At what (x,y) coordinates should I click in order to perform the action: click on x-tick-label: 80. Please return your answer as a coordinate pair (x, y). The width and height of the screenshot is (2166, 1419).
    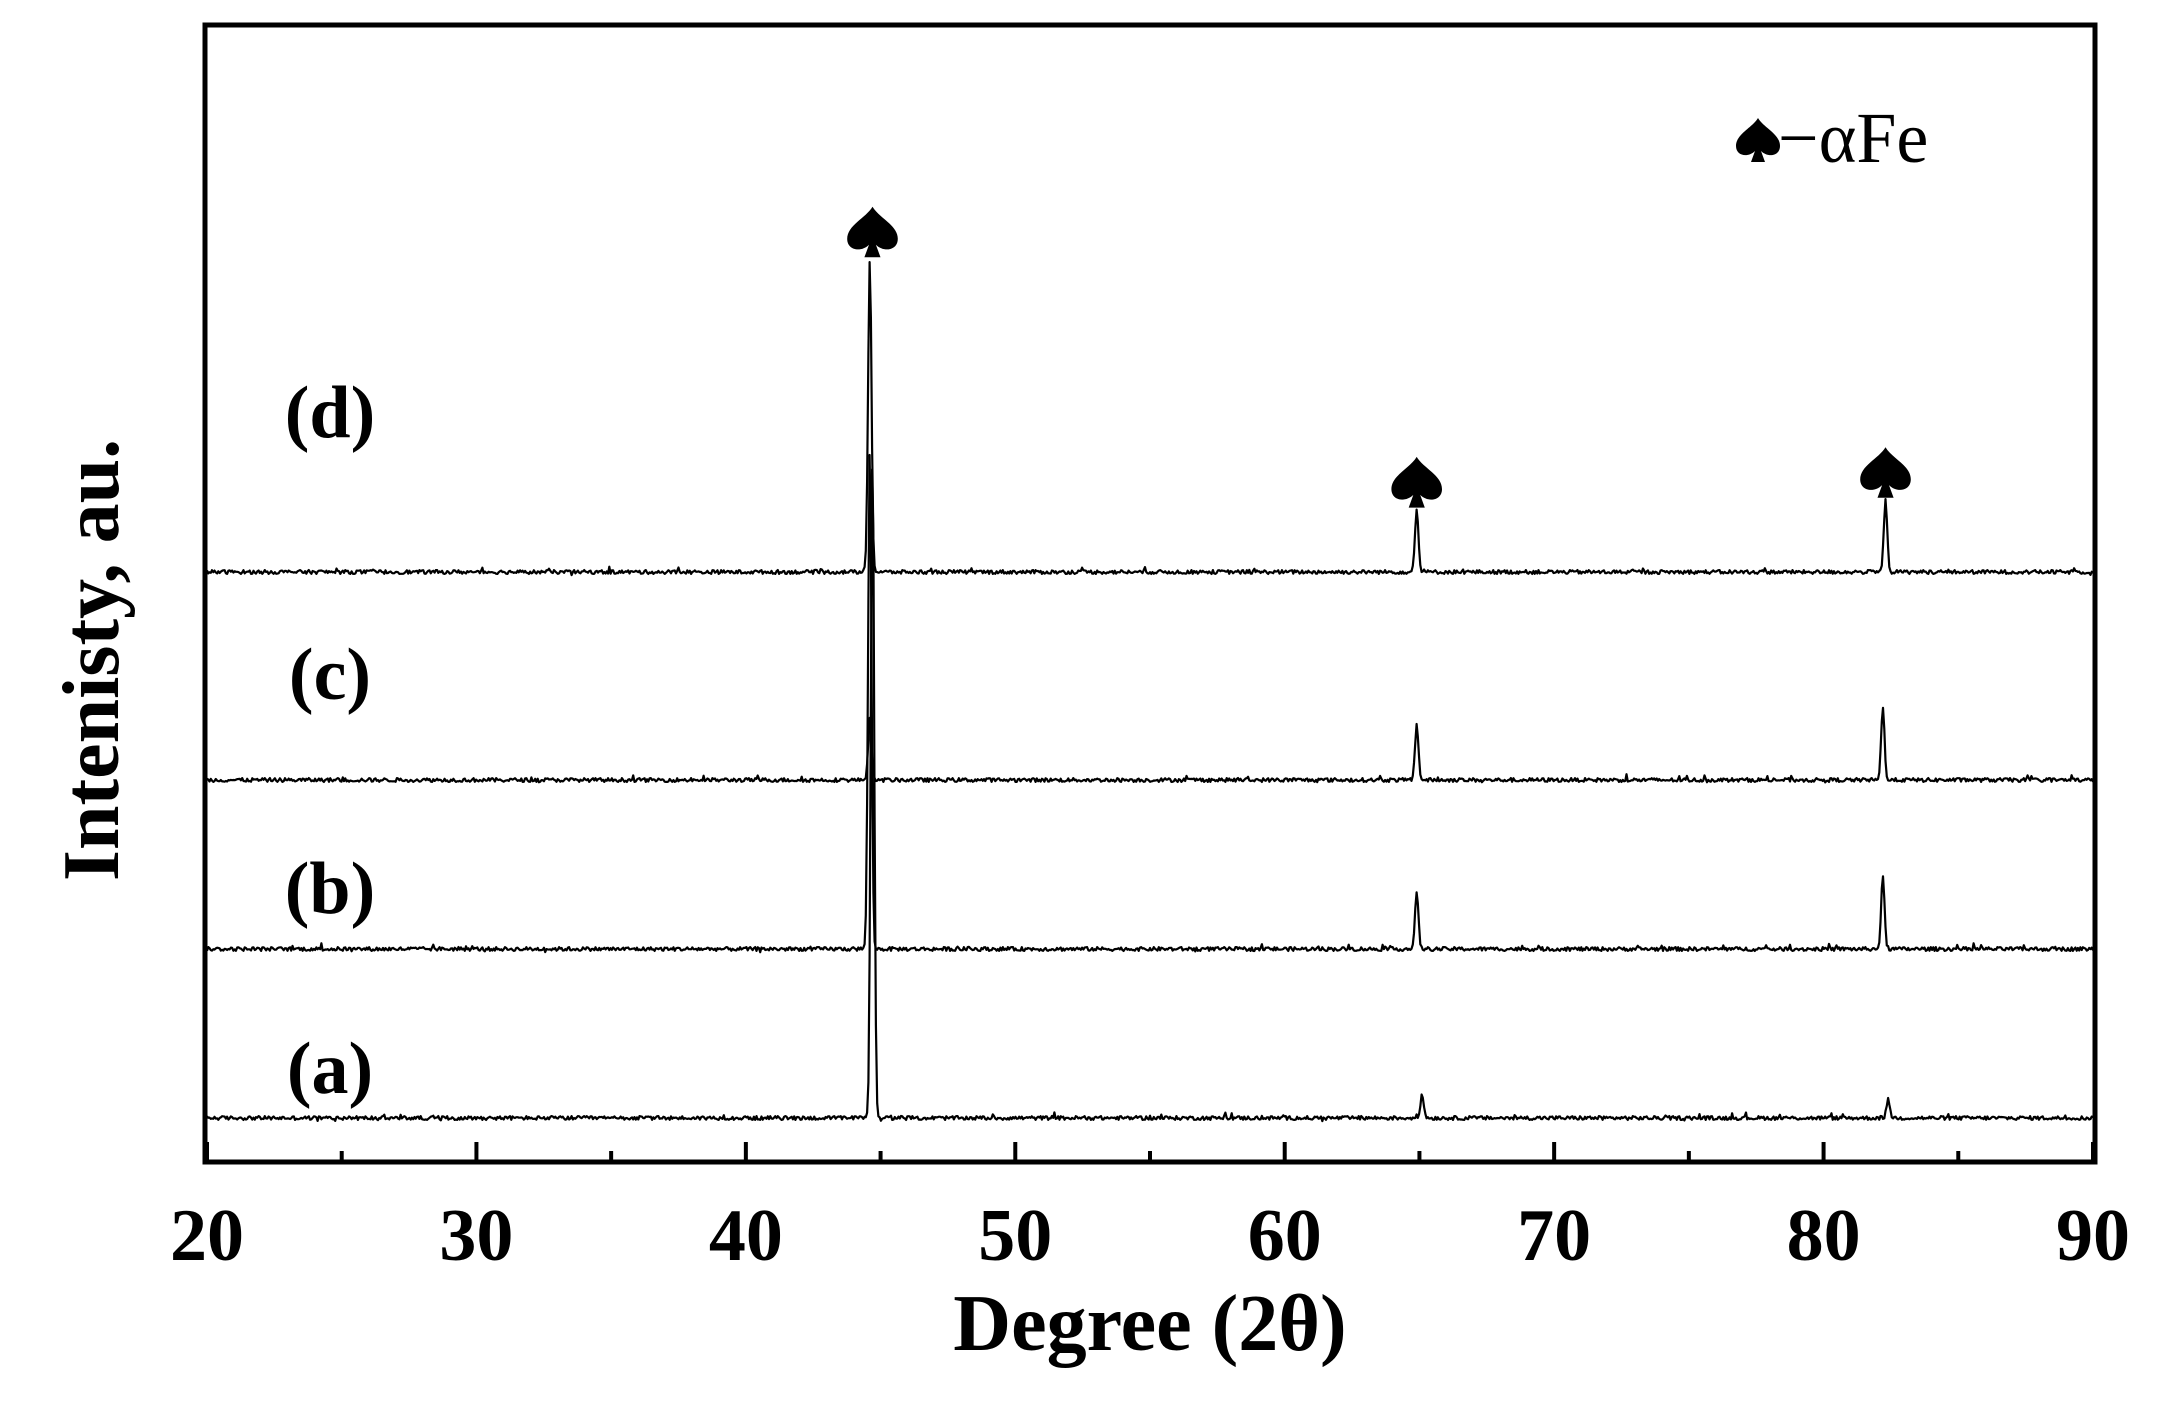
    Looking at the image, I should click on (1824, 1236).